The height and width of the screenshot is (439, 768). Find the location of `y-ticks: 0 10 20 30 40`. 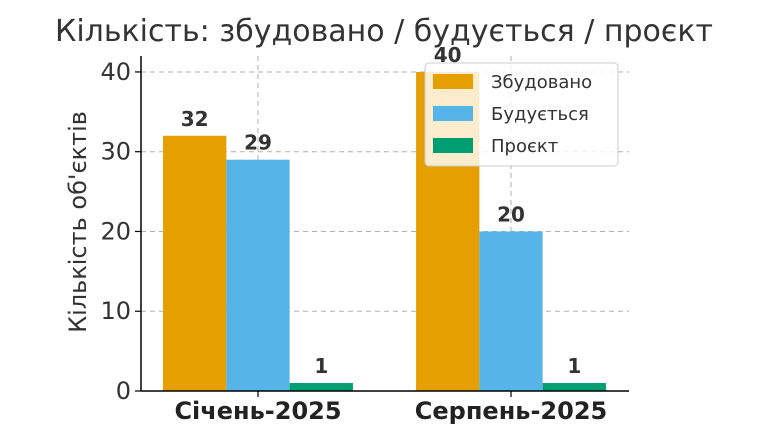

y-ticks: 0 10 20 30 40 is located at coordinates (120, 231).